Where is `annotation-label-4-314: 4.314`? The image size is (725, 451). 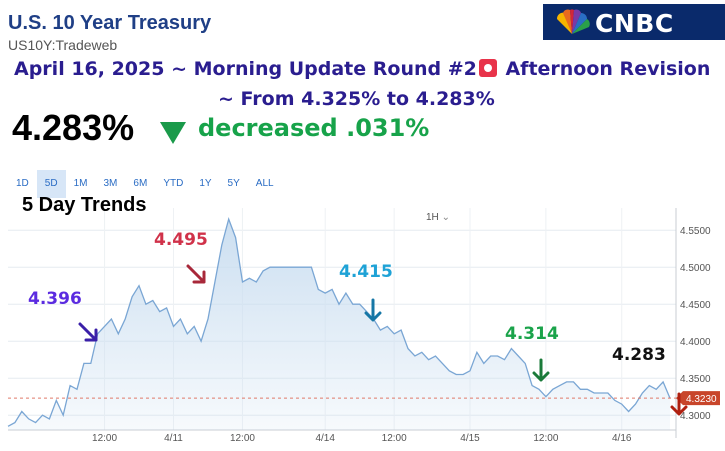 annotation-label-4-314: 4.314 is located at coordinates (532, 334).